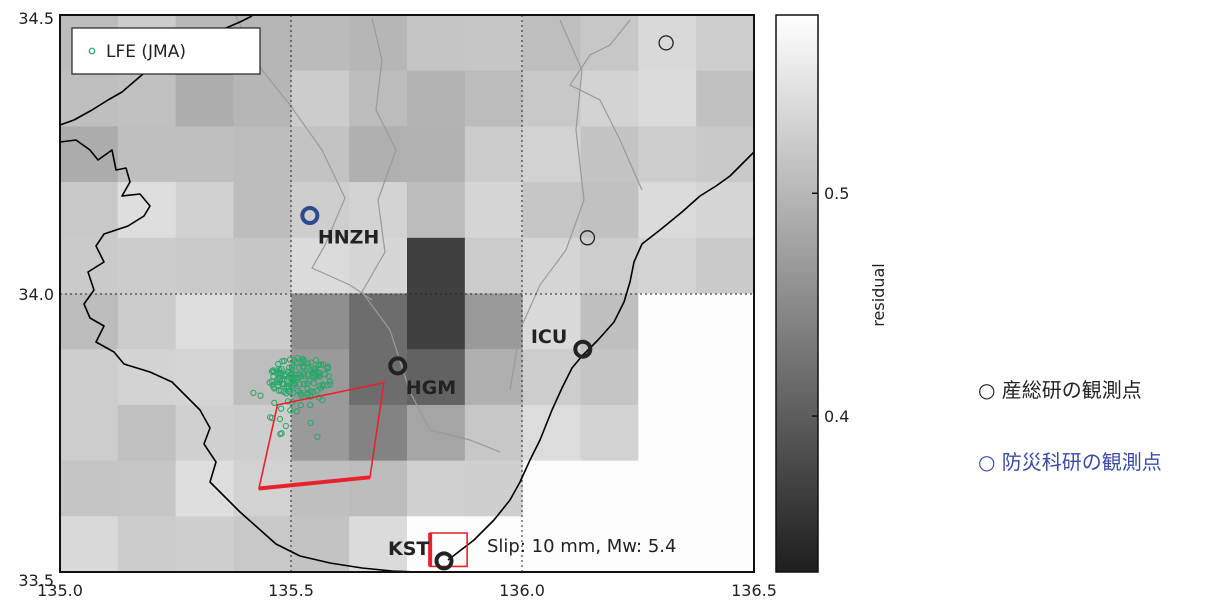 This screenshot has width=1228, height=601. What do you see at coordinates (314, 483) in the screenshot?
I see `fault-top-edge` at bounding box center [314, 483].